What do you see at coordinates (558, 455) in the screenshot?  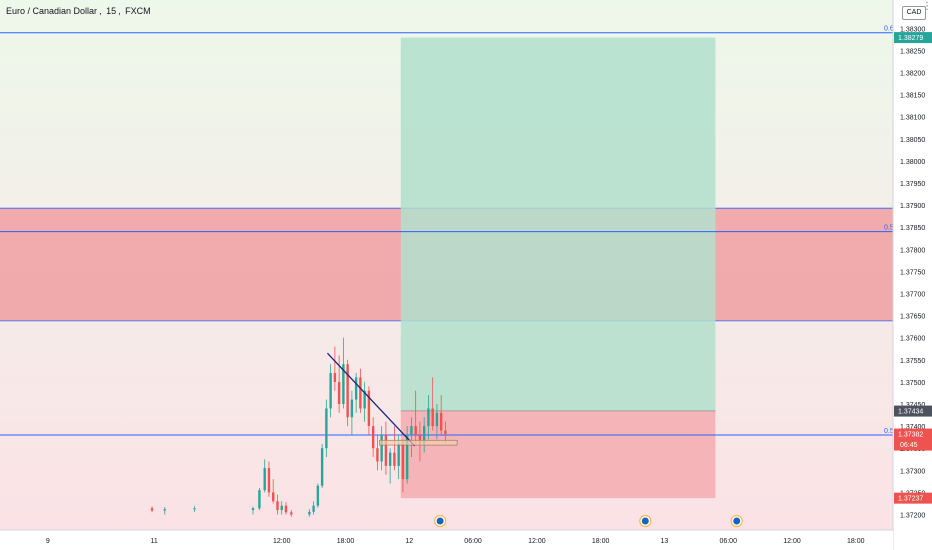 I see `loss-zone` at bounding box center [558, 455].